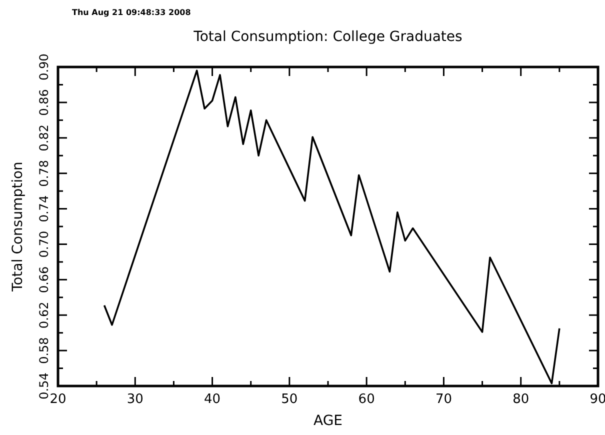 The image size is (605, 435). Describe the element at coordinates (44, 138) in the screenshot. I see `y-tick-label: 0.82` at that location.